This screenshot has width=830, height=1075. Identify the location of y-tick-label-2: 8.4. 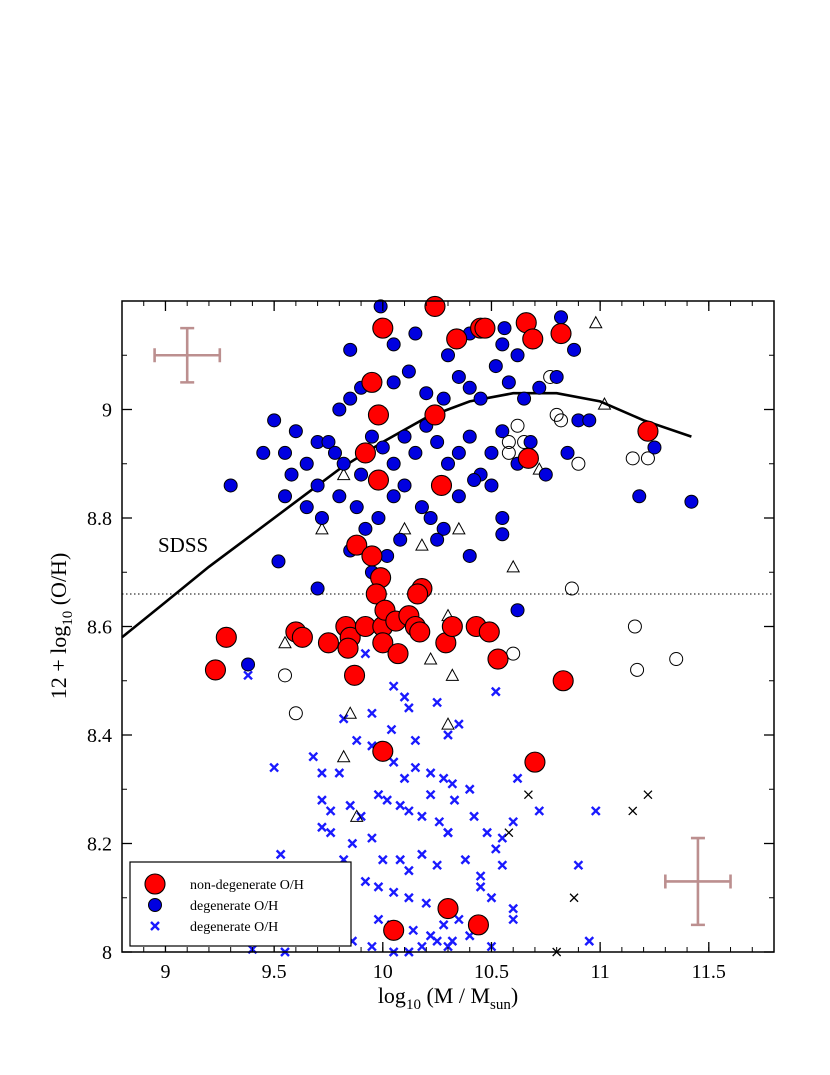
(99, 736).